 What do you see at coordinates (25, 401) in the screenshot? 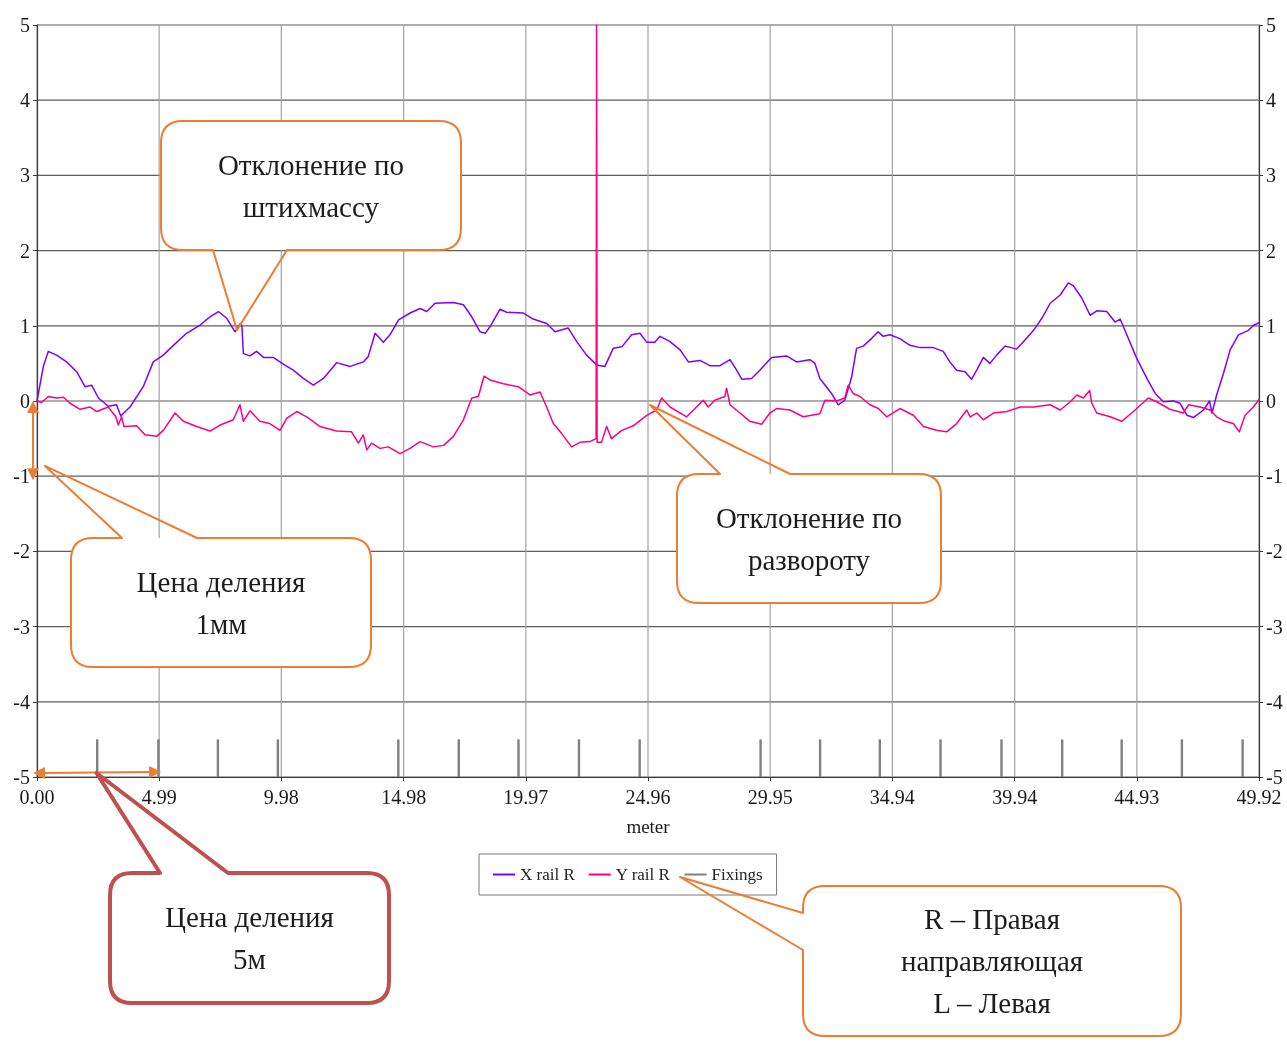
I see `y-tick-label: 0` at bounding box center [25, 401].